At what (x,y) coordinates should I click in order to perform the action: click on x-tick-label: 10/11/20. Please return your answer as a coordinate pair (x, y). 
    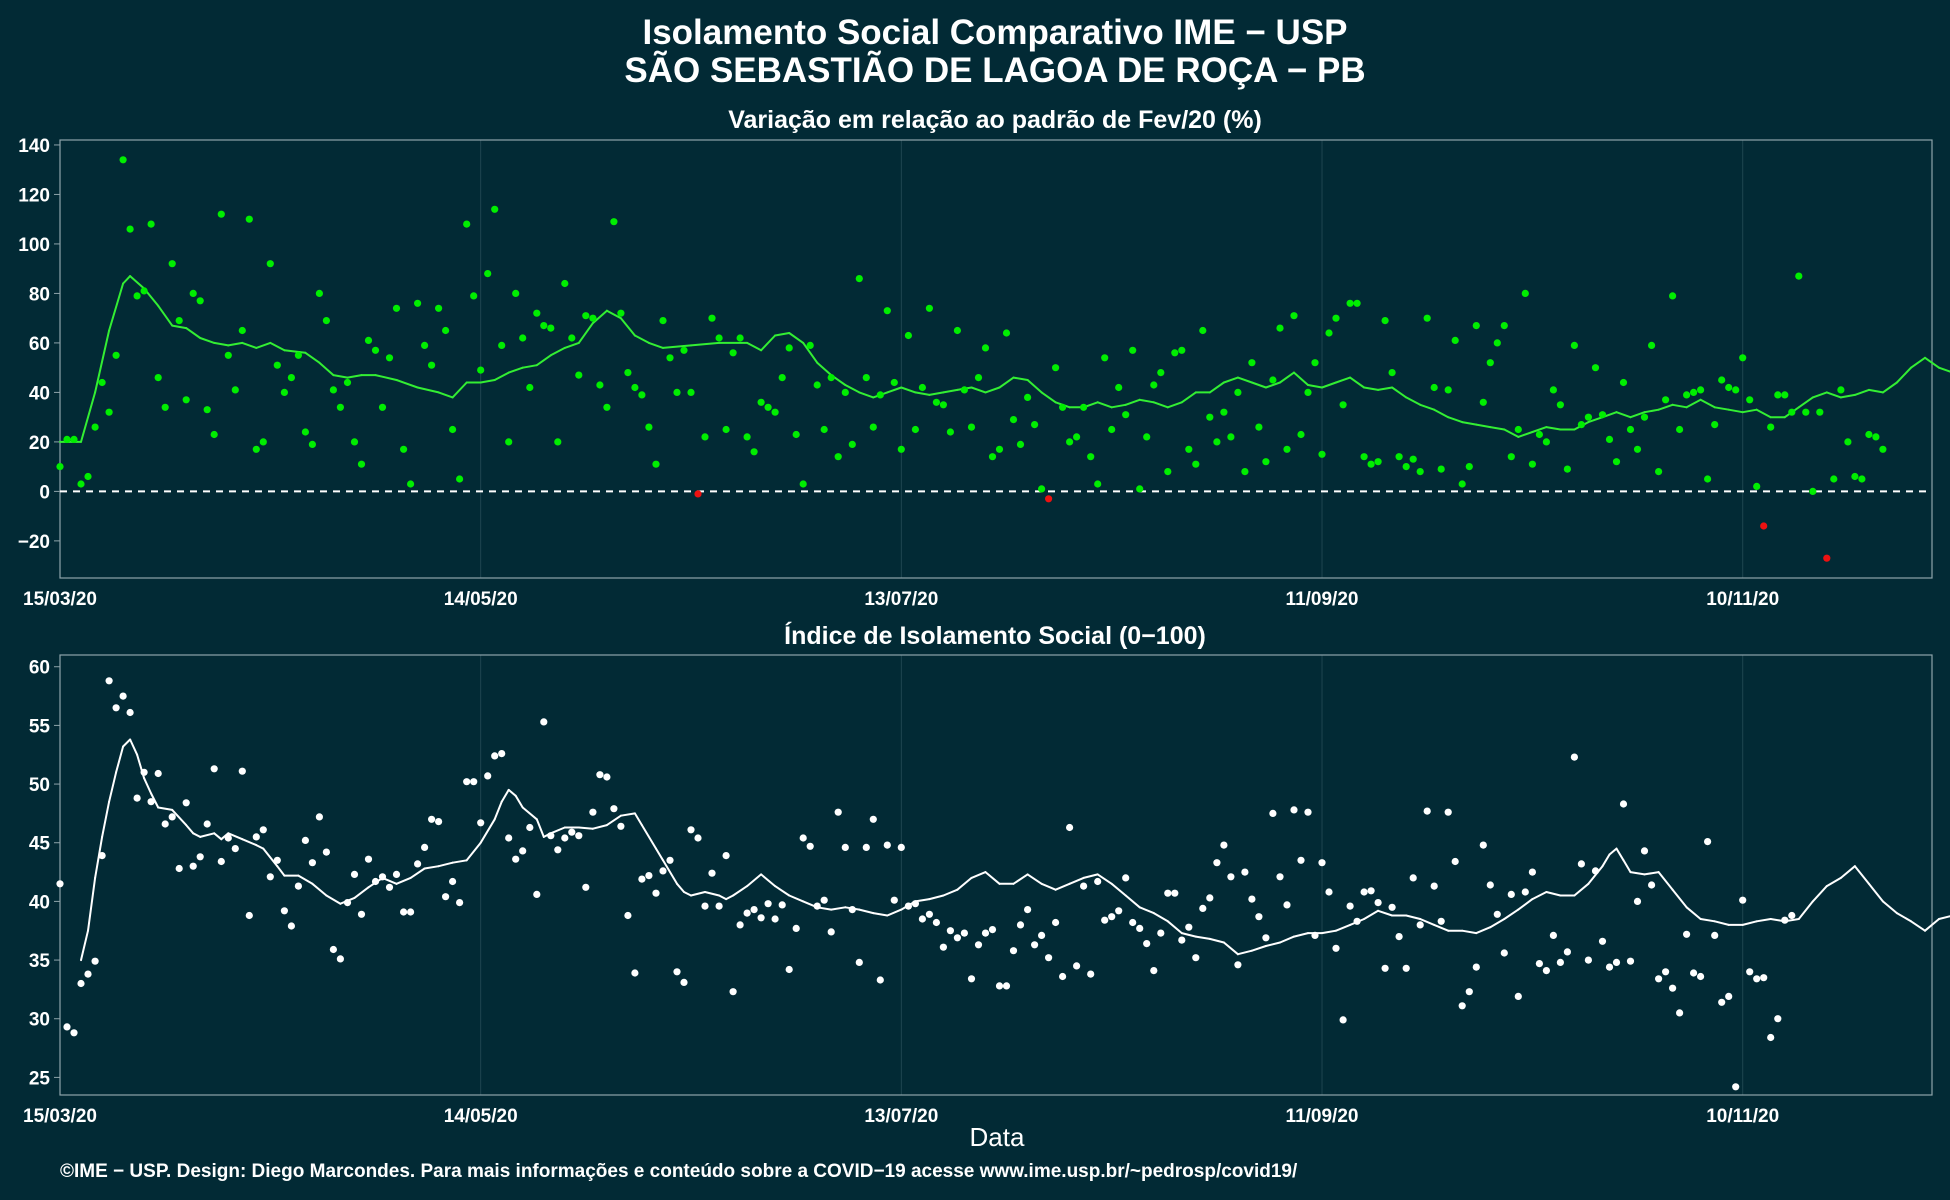
    Looking at the image, I should click on (1742, 599).